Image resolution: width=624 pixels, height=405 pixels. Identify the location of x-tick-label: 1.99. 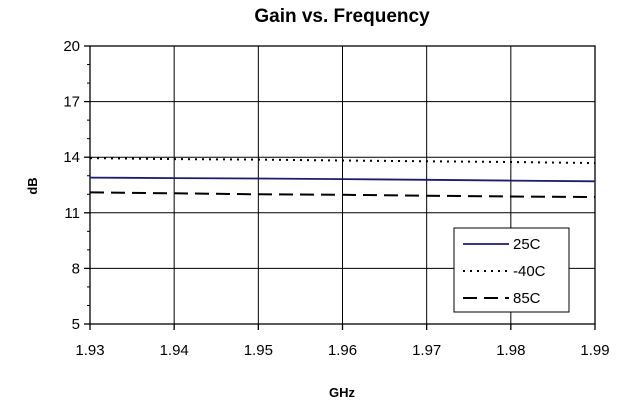
(594, 350).